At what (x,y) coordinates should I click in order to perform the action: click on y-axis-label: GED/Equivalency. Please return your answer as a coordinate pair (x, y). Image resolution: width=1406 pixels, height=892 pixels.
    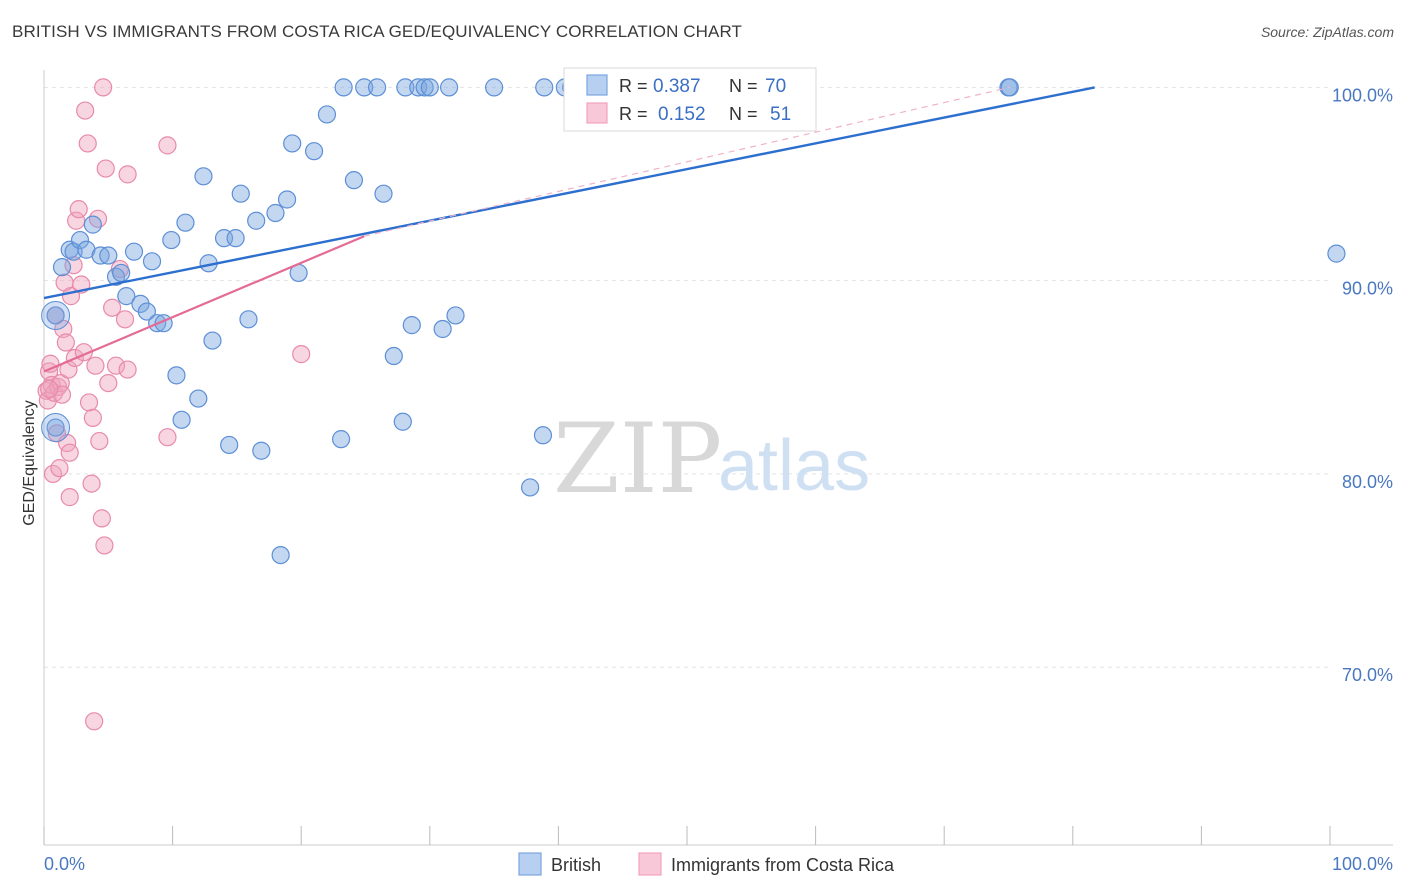
    Looking at the image, I should click on (29, 462).